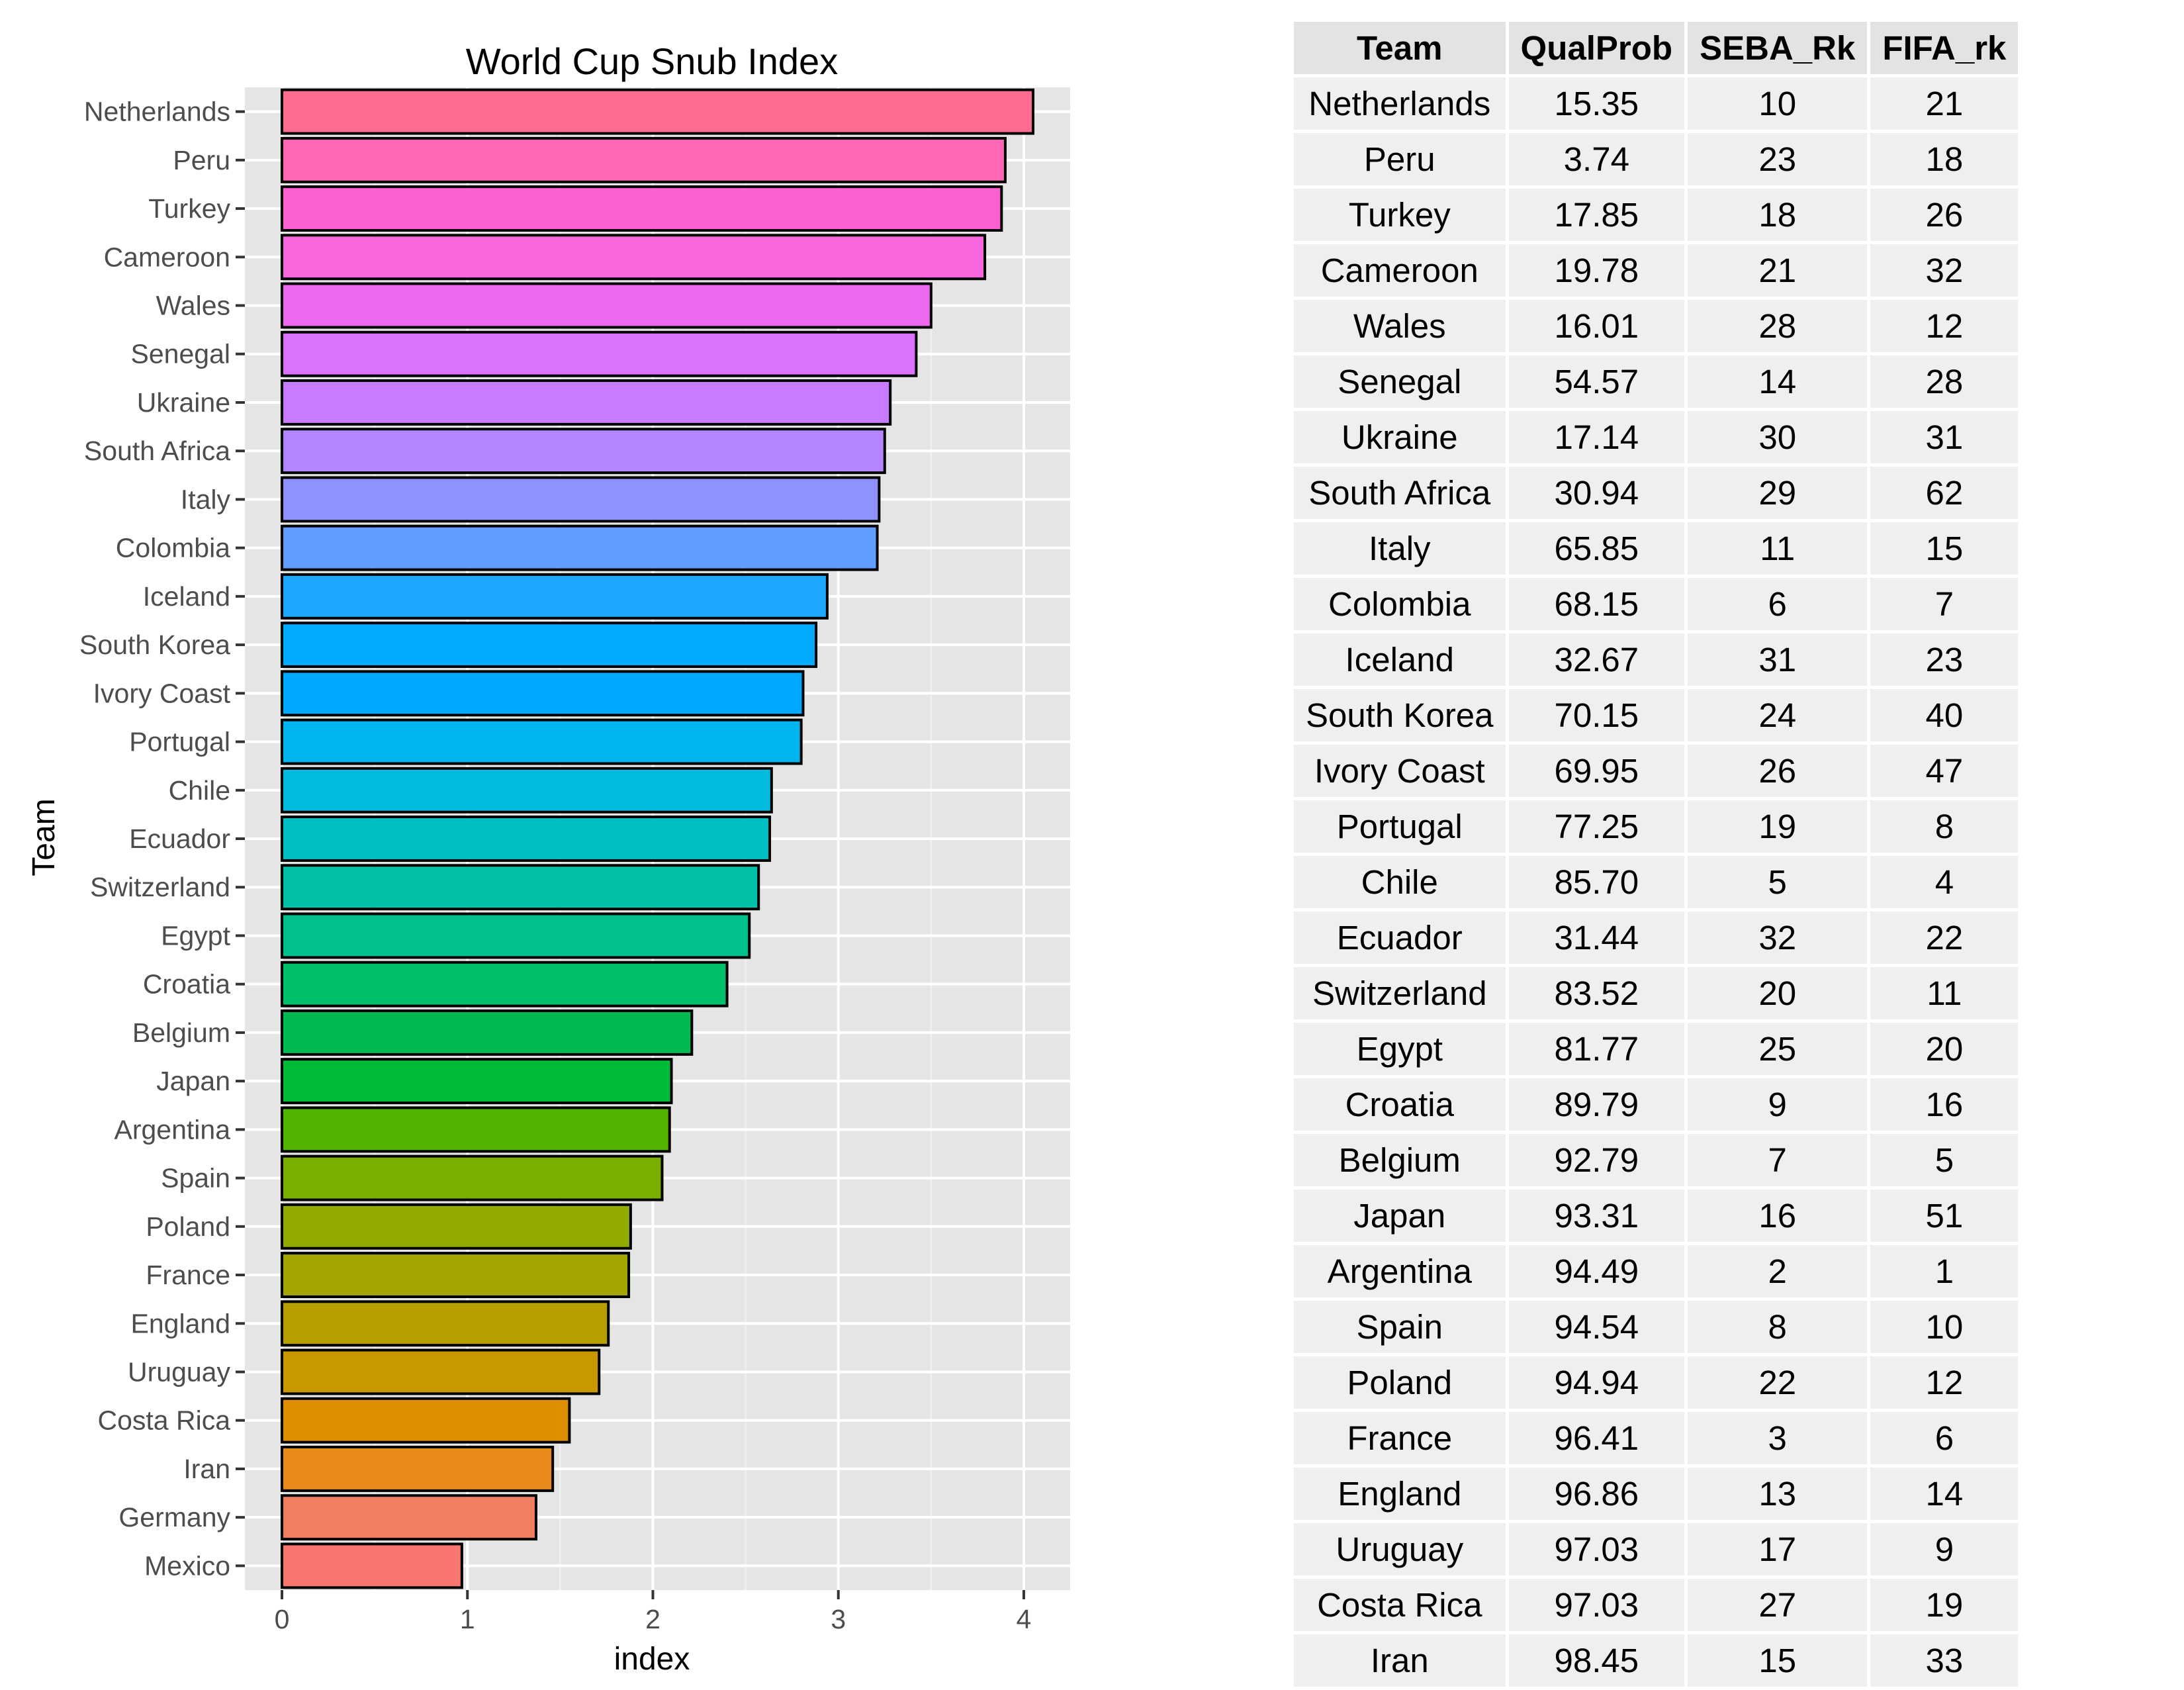 Image resolution: width=2184 pixels, height=1690 pixels. What do you see at coordinates (183, 403) in the screenshot?
I see `y-tick-label: Ukraine` at bounding box center [183, 403].